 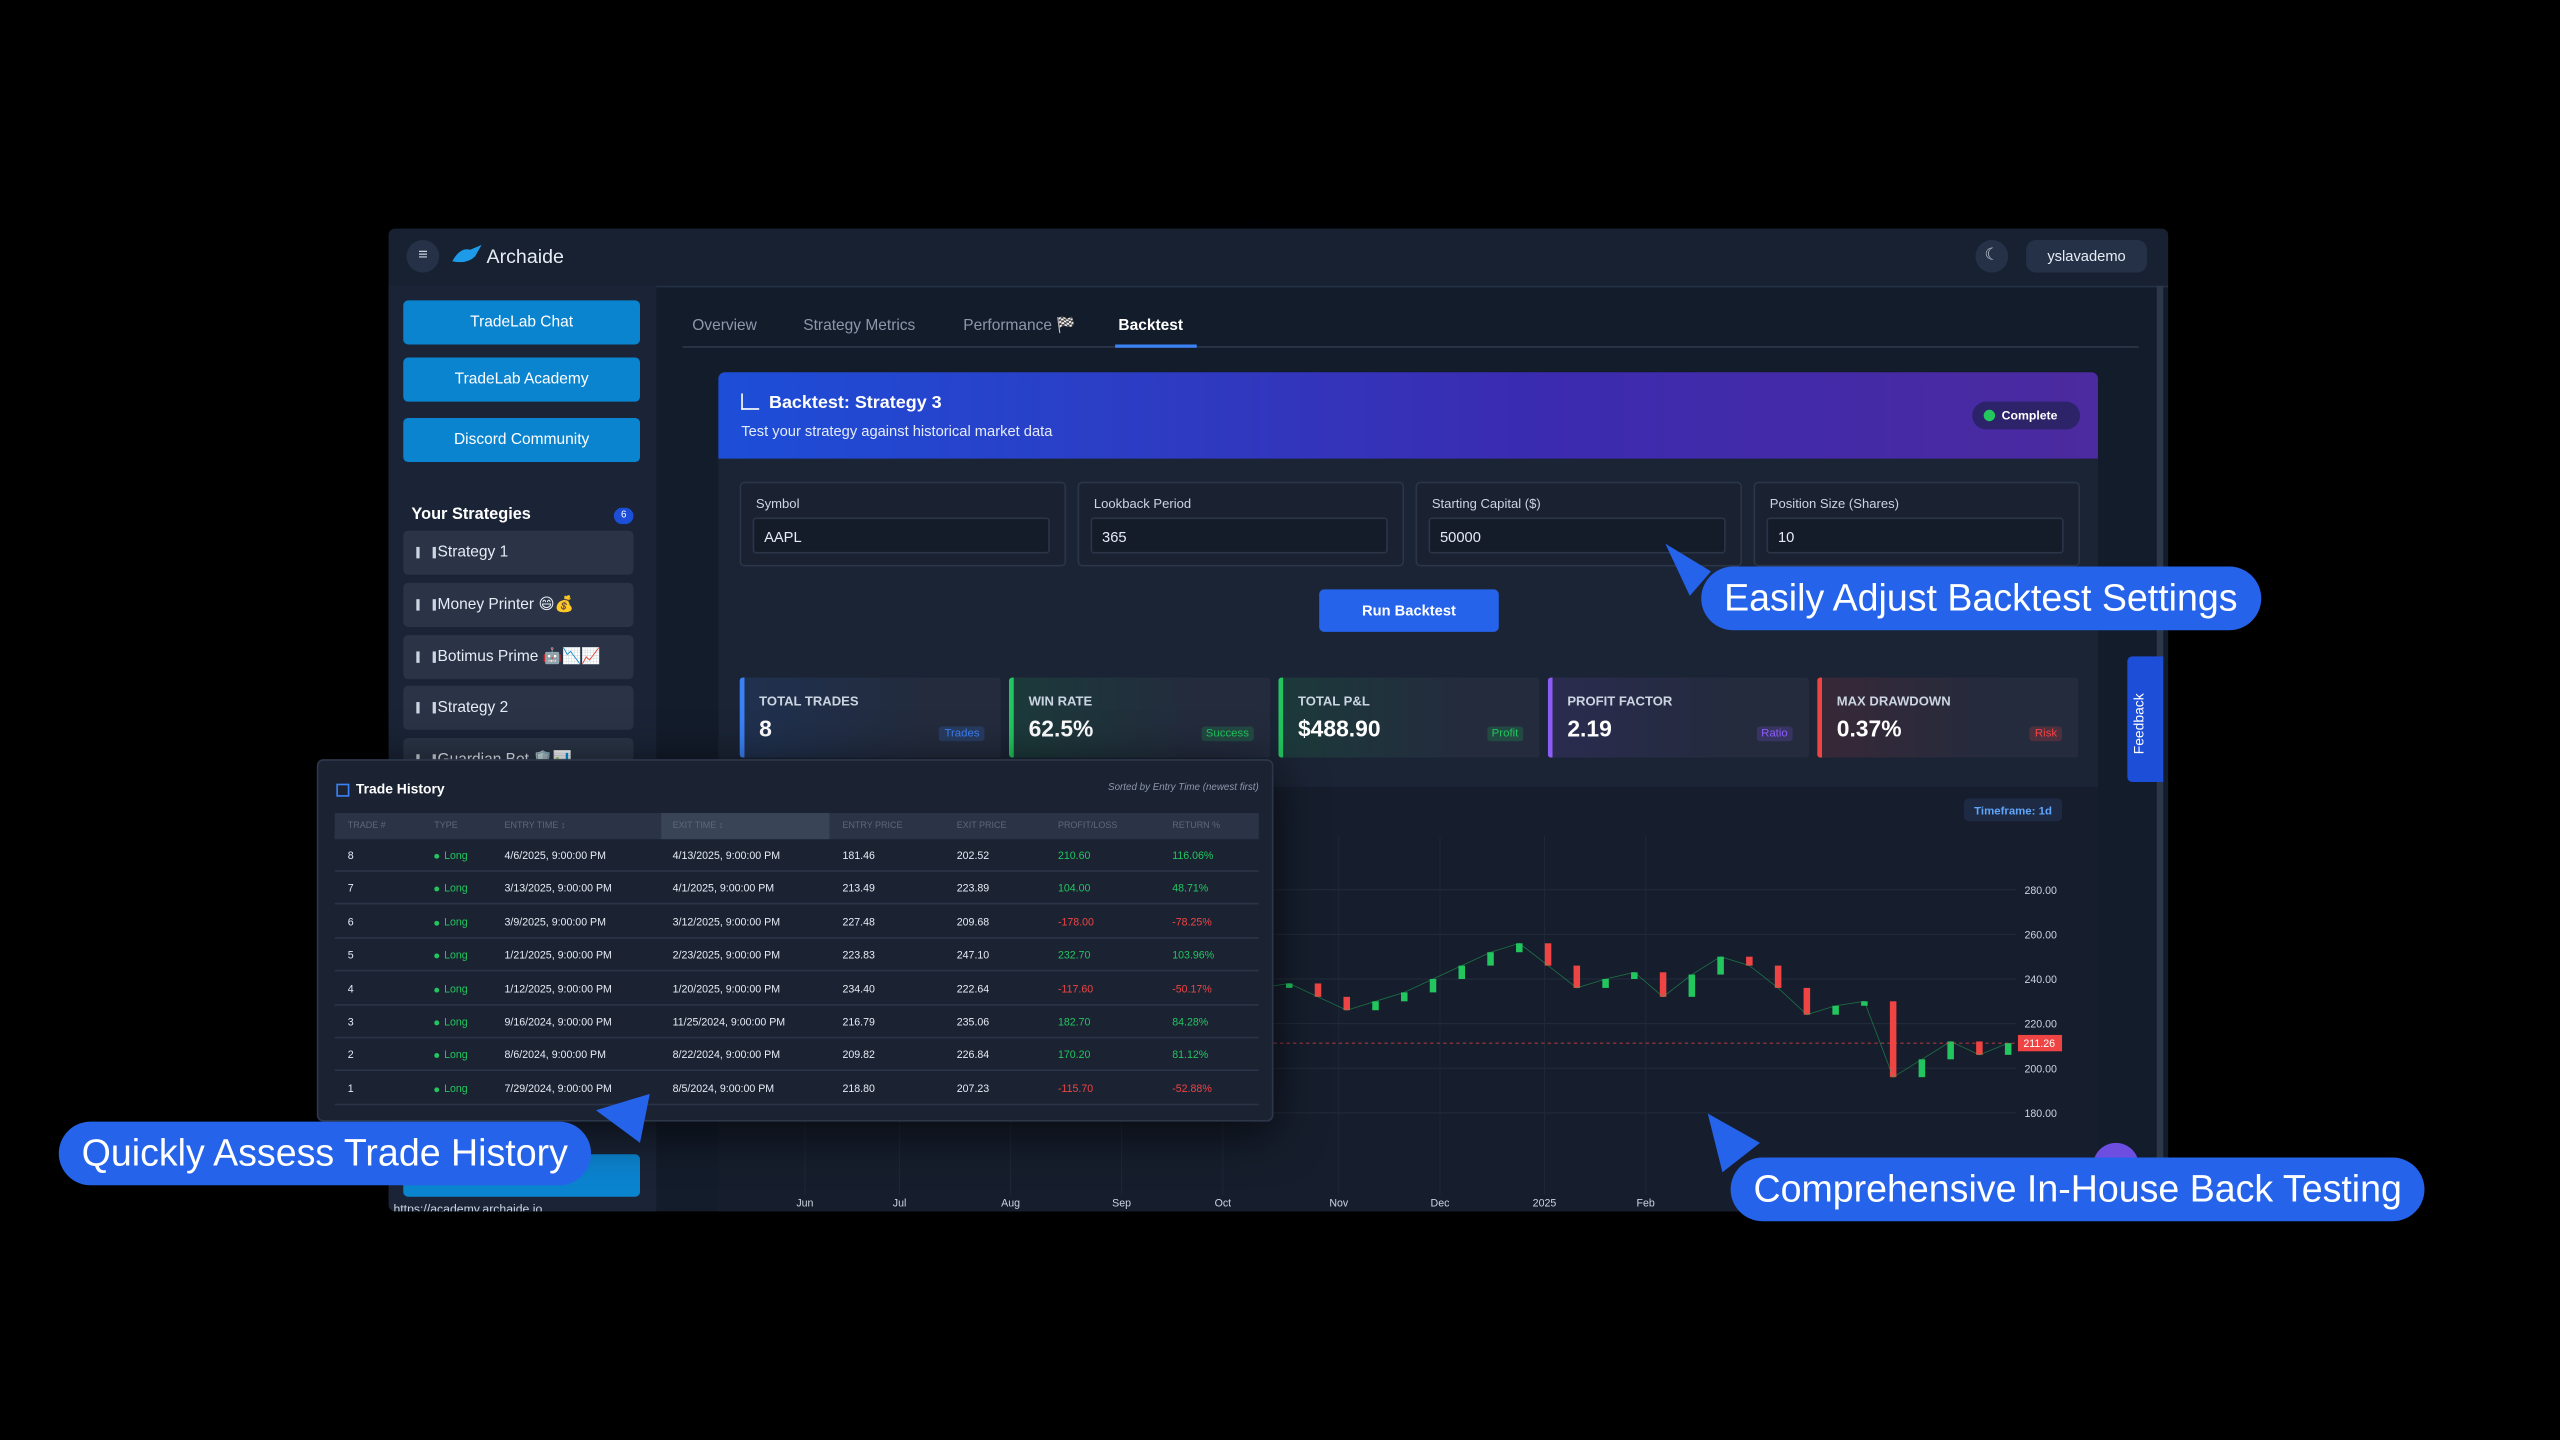 I want to click on table-cell: 3/12/2025, 9:00:00 PM, so click(x=726, y=923).